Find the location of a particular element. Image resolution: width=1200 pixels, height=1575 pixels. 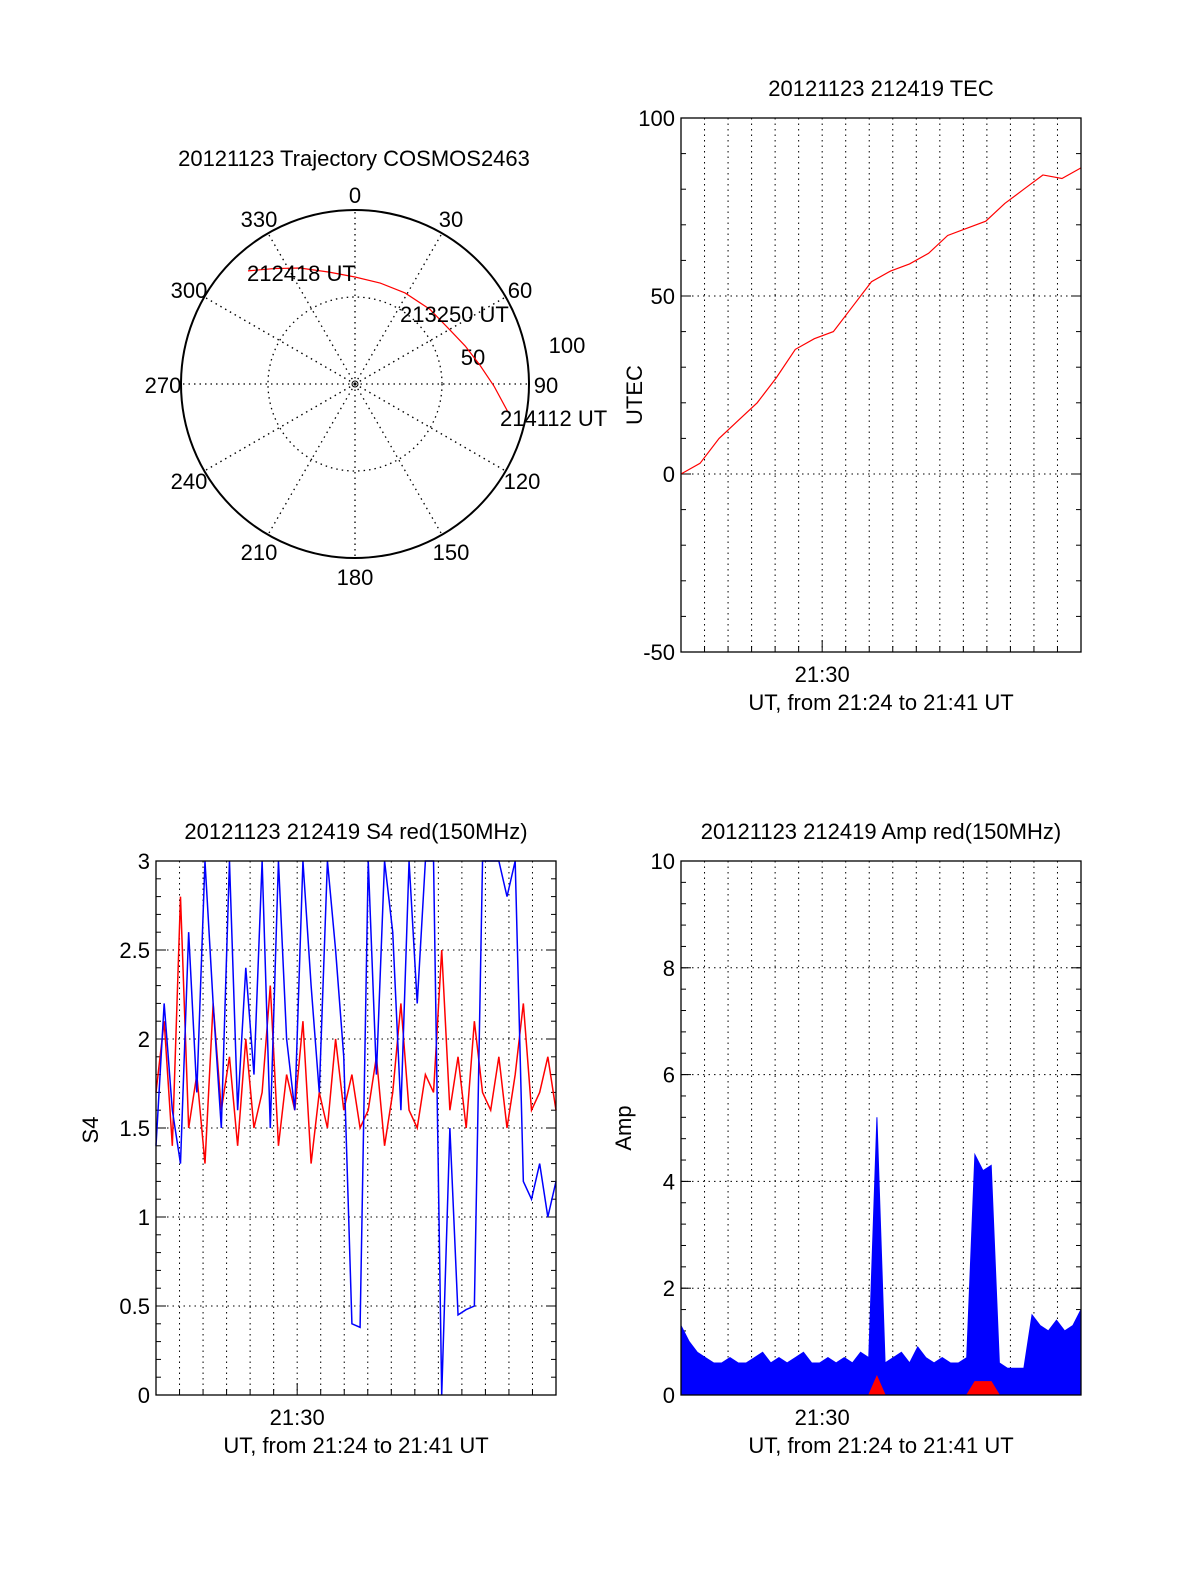

polar-angle-label: 210 is located at coordinates (259, 552).